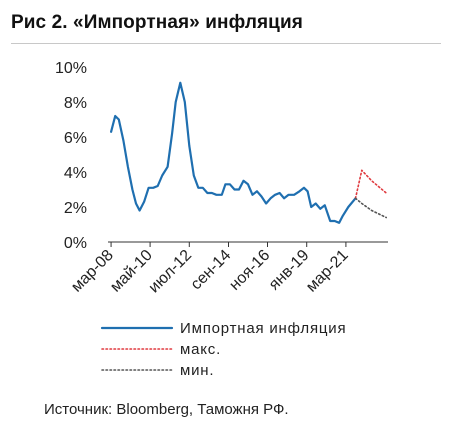 Image resolution: width=453 pixels, height=438 pixels. Describe the element at coordinates (75, 173) in the screenshot. I see `y-tick-label: 4%` at that location.